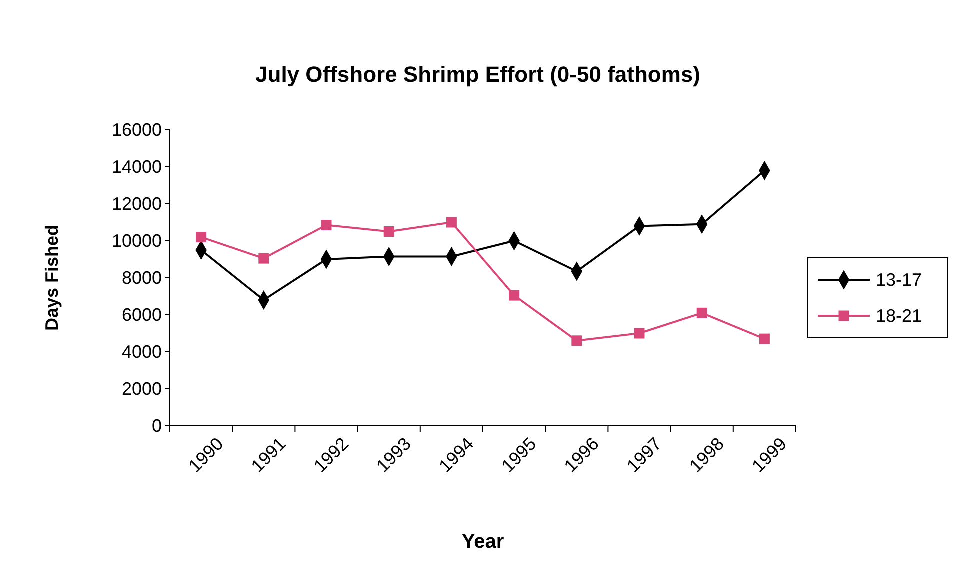 The height and width of the screenshot is (580, 956). Describe the element at coordinates (478, 74) in the screenshot. I see `chart-title: July Offshore Shrimp Effort (0-50 fathoms)` at that location.